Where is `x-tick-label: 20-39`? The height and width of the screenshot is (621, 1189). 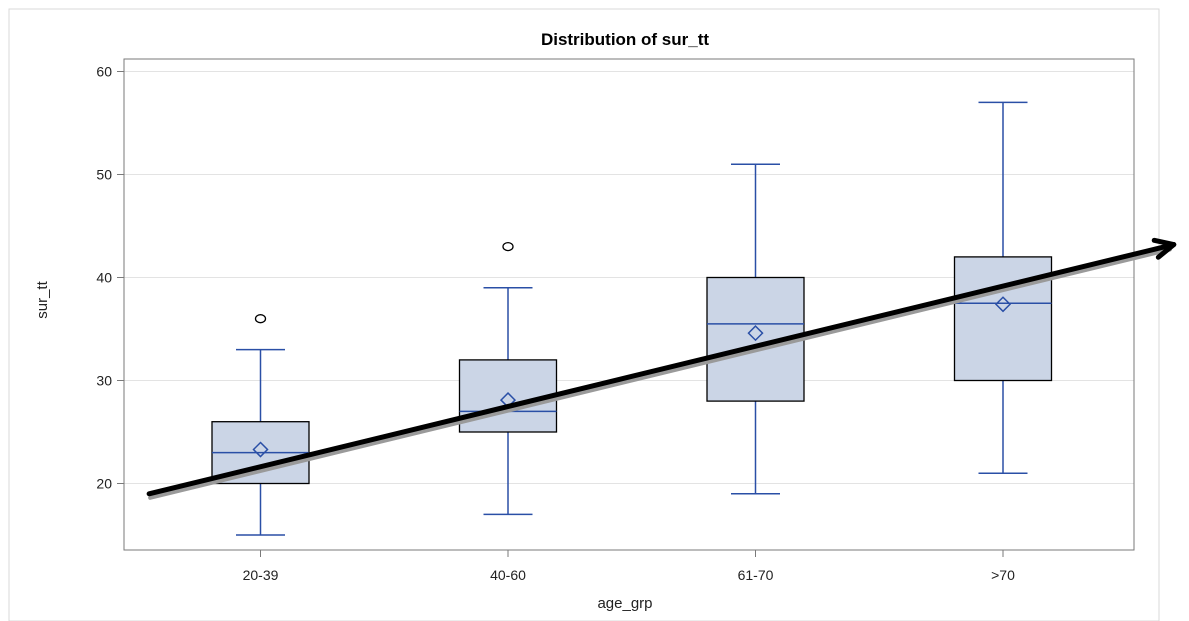 x-tick-label: 20-39 is located at coordinates (261, 575).